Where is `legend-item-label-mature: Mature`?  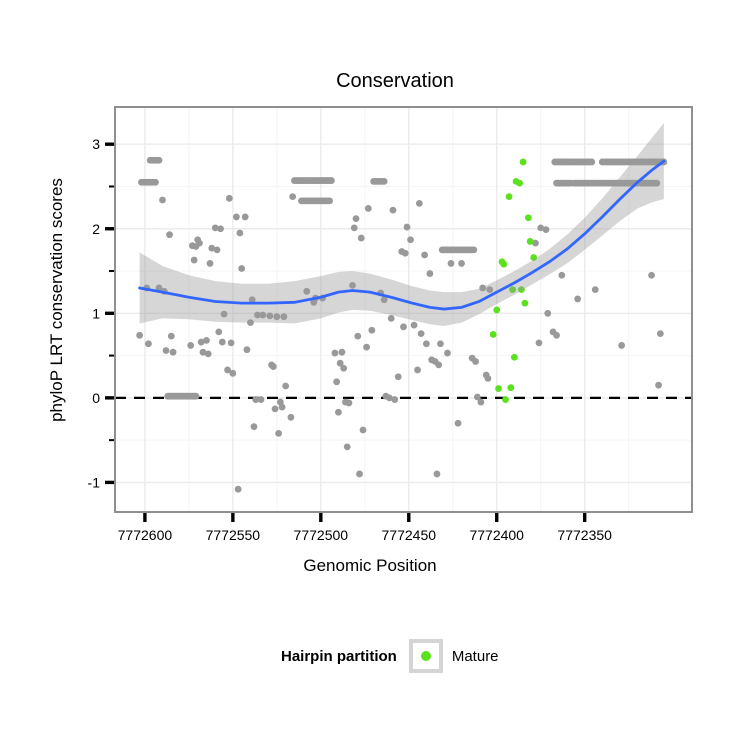 legend-item-label-mature: Mature is located at coordinates (475, 656).